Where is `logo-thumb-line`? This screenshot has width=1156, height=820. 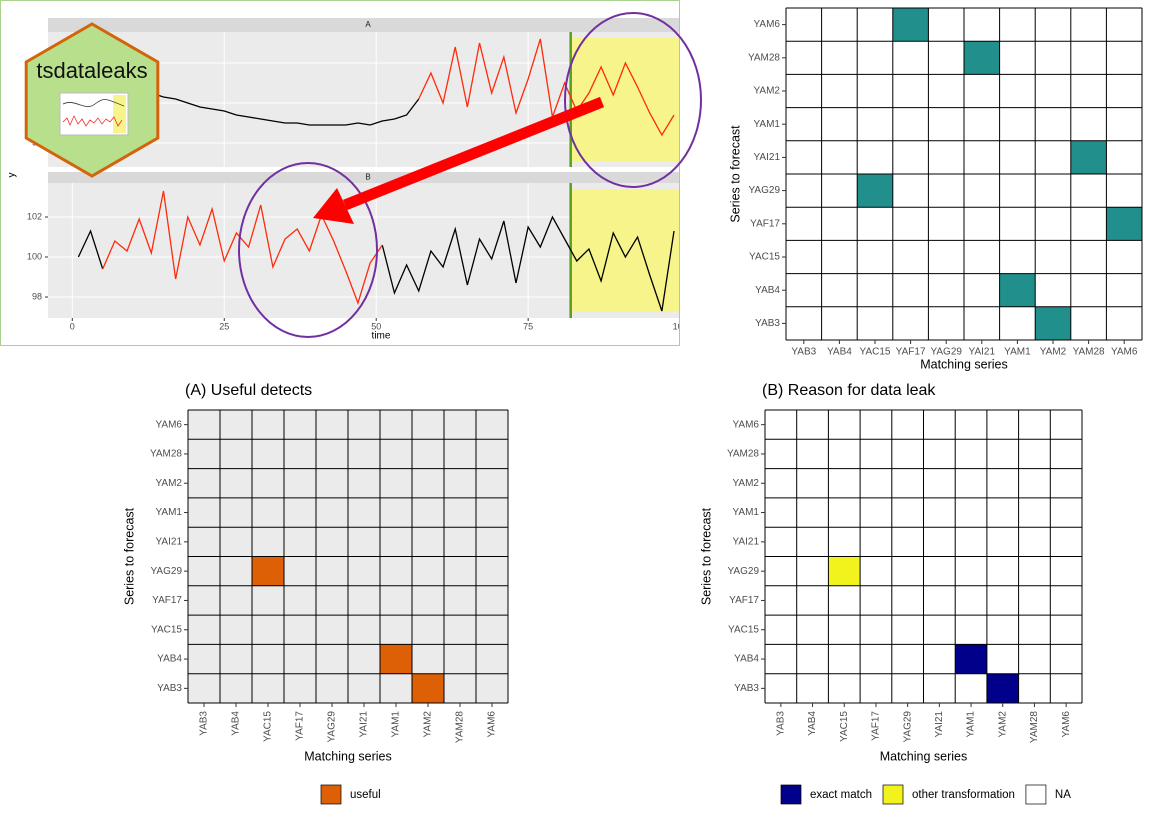 logo-thumb-line is located at coordinates (93, 103).